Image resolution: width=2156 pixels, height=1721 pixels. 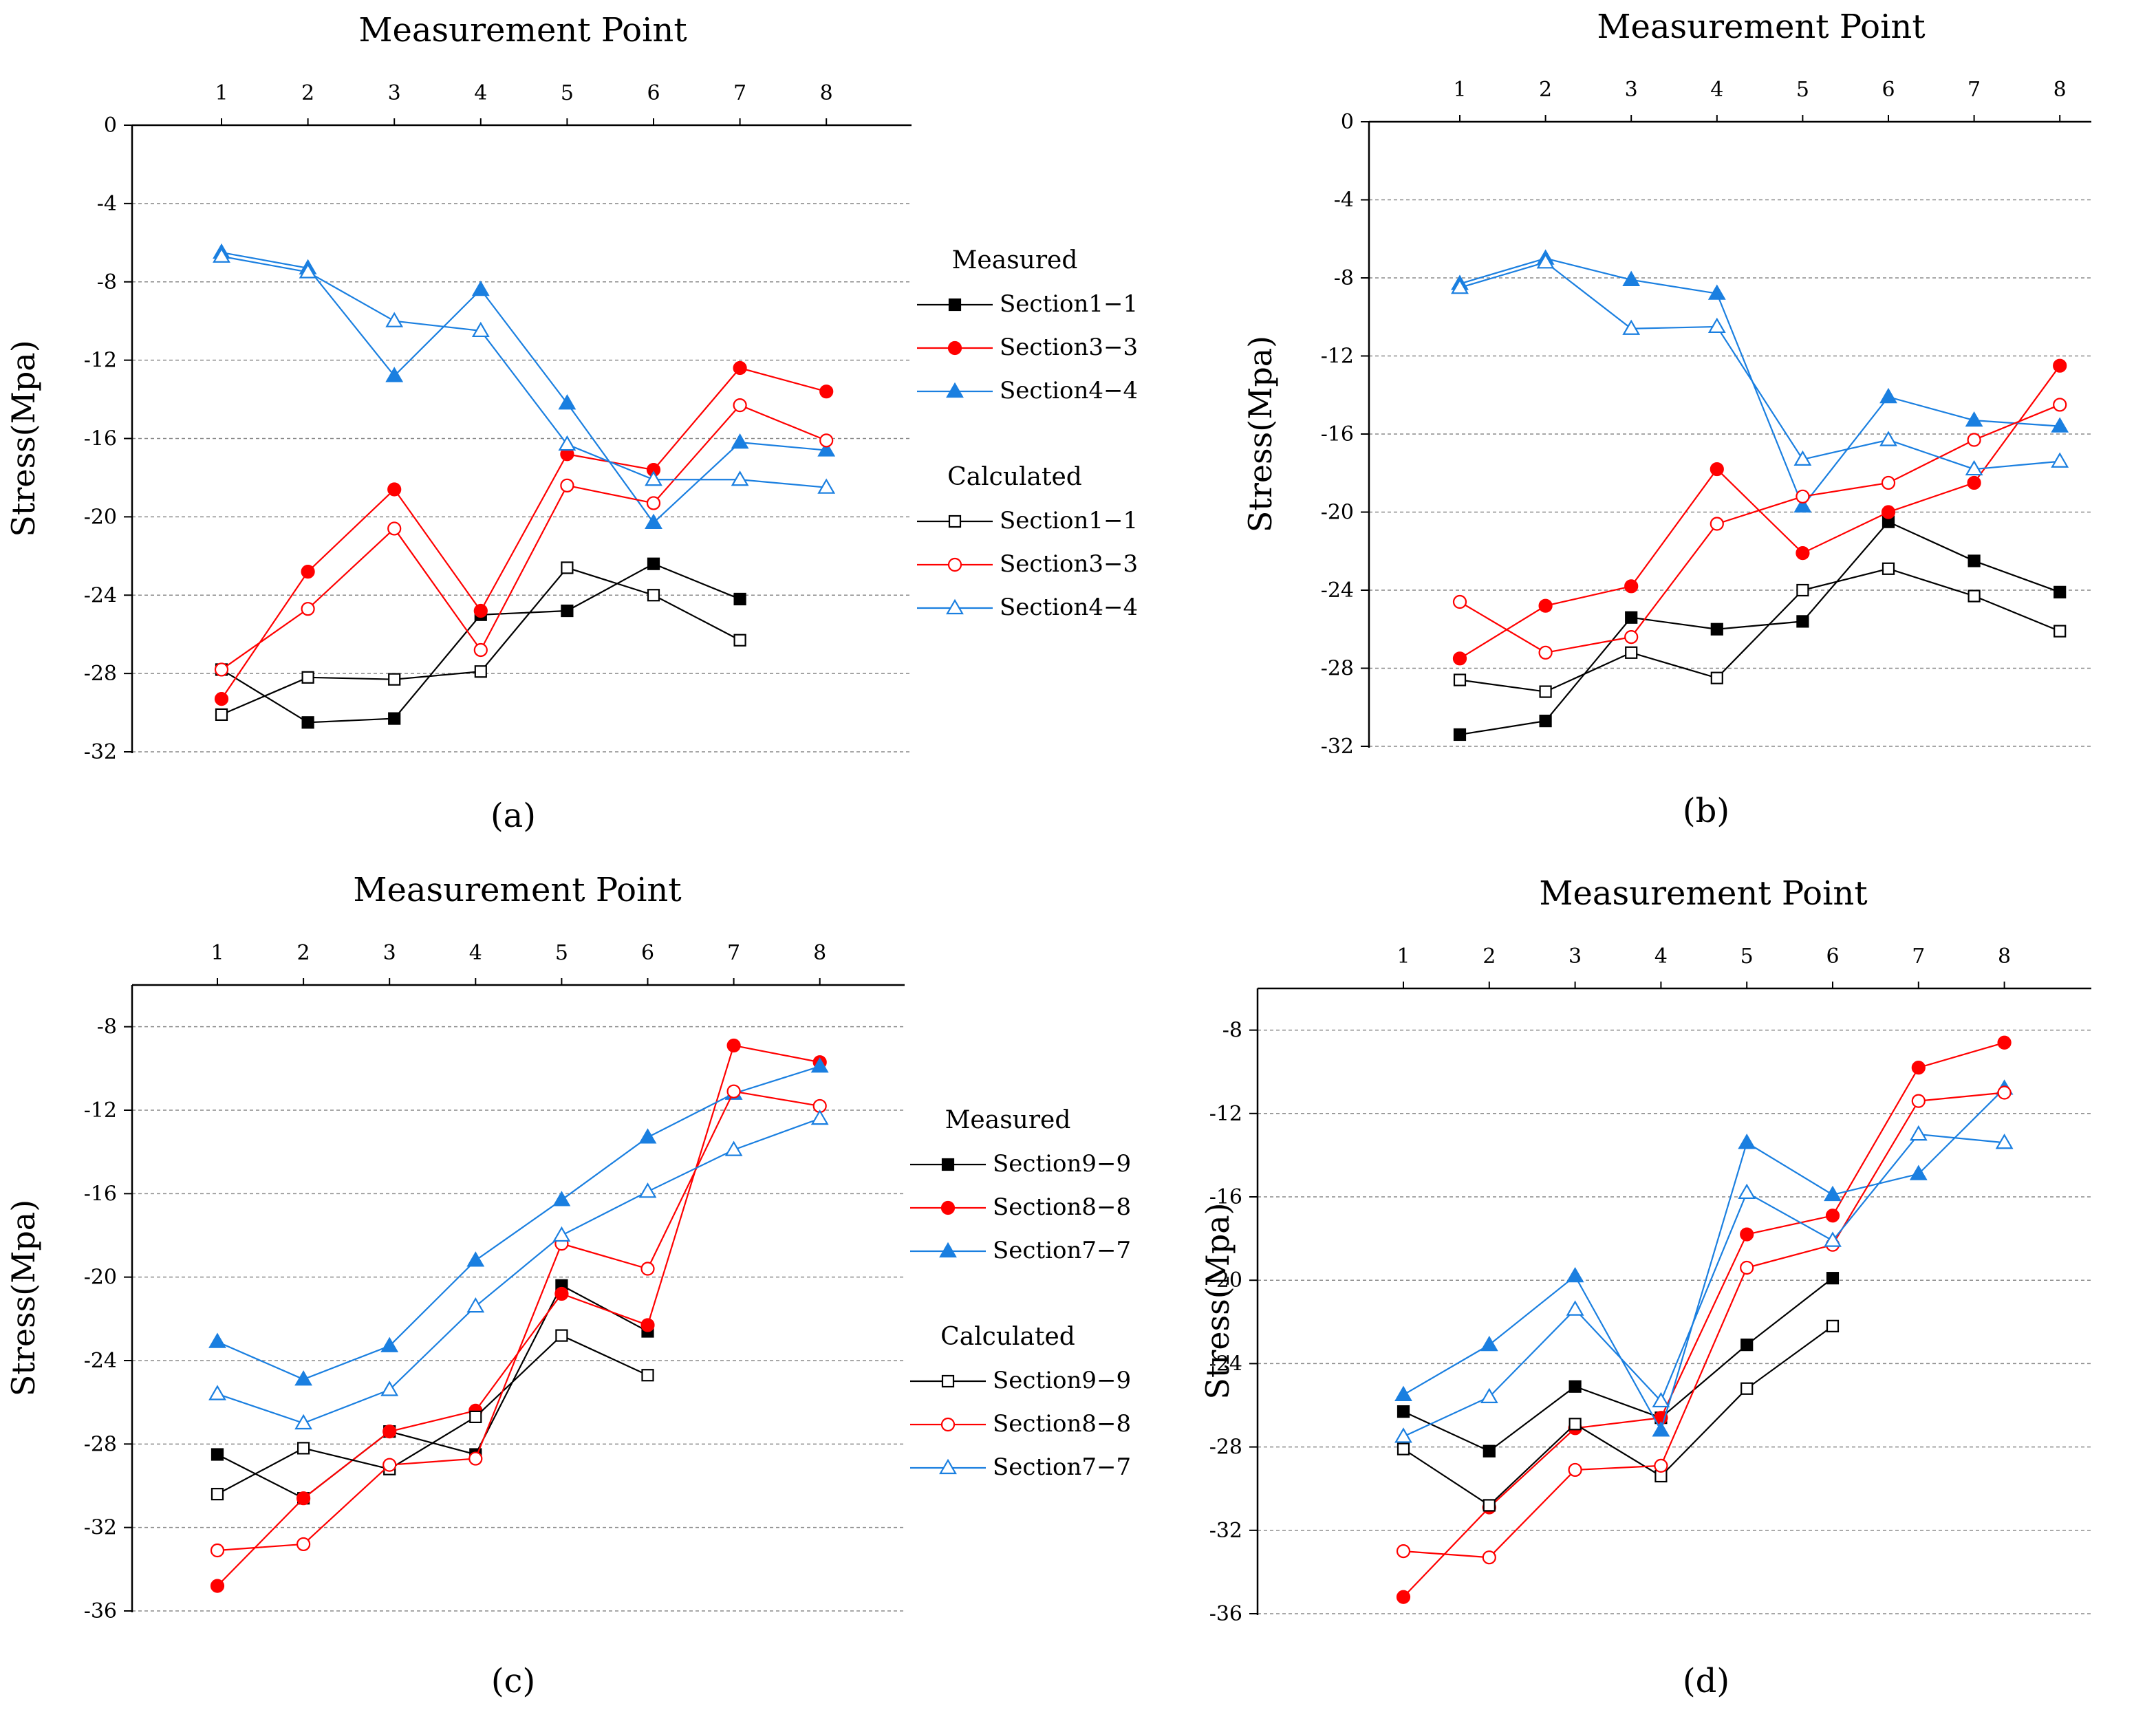 I want to click on legend-marker, so click(x=955, y=305).